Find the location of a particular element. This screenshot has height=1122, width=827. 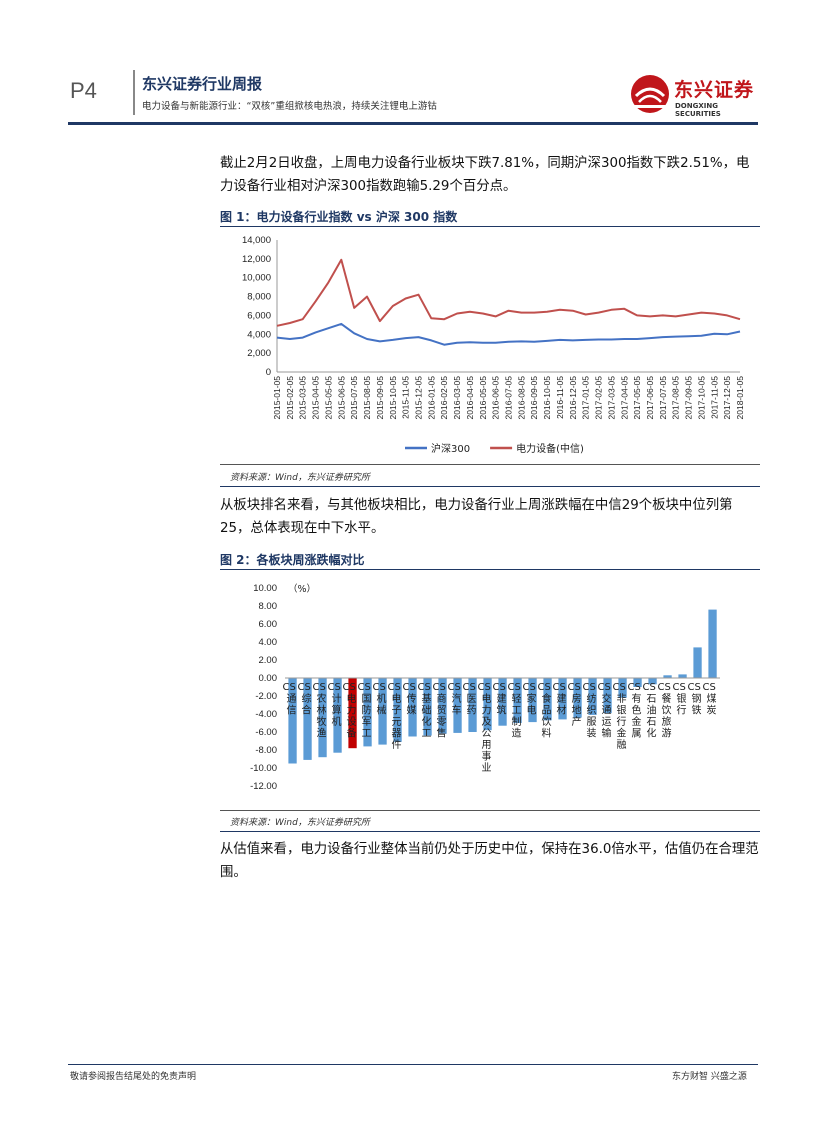

header-rule is located at coordinates (413, 123).